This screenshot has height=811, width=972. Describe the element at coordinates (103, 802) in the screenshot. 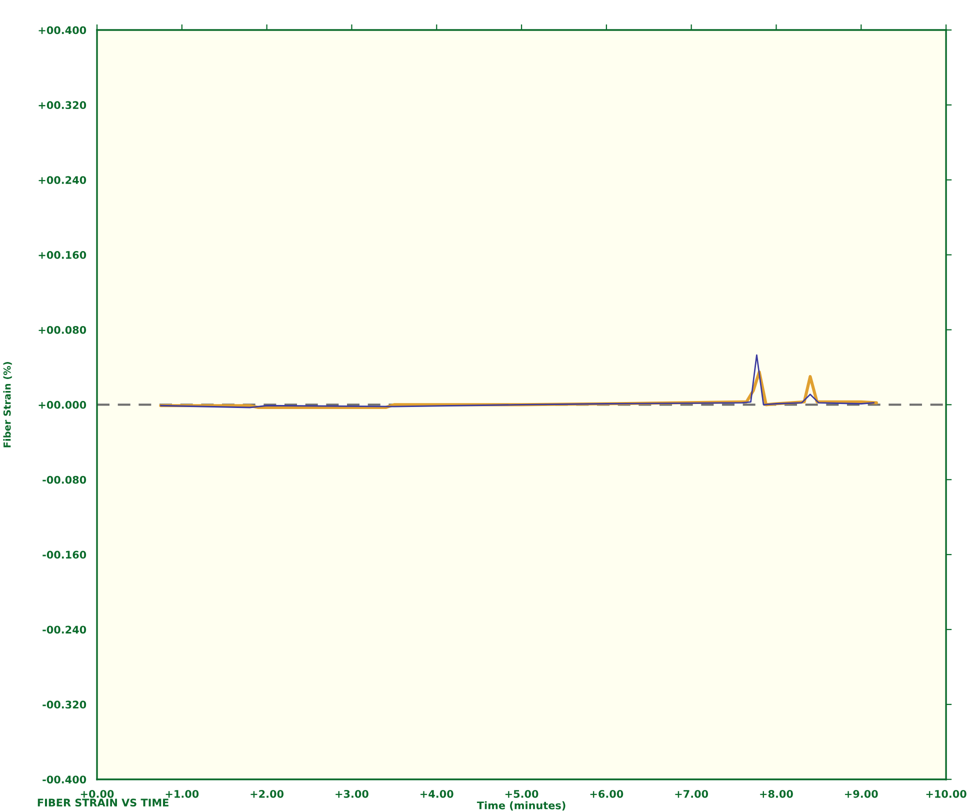

I see `text: FIBER STRAIN VS TIME` at that location.